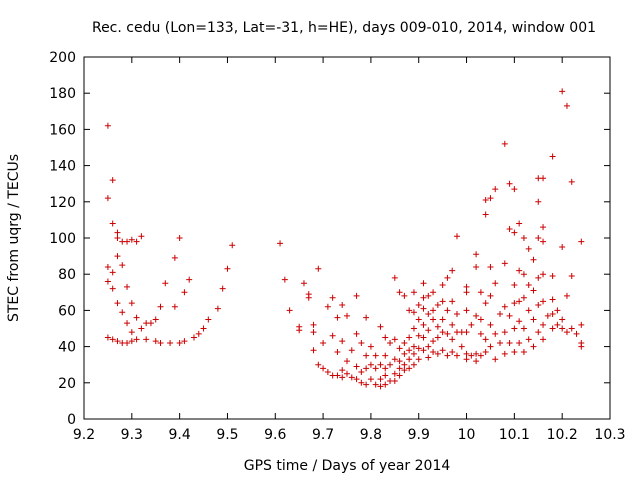 Image resolution: width=640 pixels, height=480 pixels. Describe the element at coordinates (14, 238) in the screenshot. I see `y-axis-label: STEC from uqrg / TECUs` at that location.